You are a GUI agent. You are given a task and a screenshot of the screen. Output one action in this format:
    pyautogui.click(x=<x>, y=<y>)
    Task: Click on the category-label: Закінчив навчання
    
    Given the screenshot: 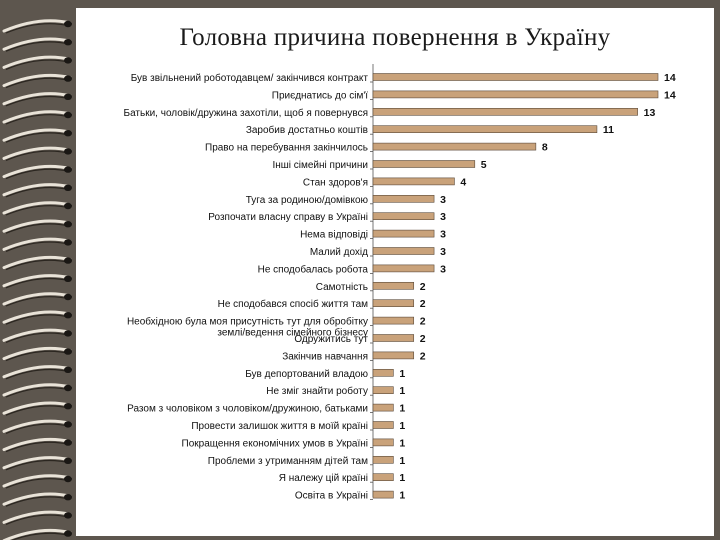 What is the action you would take?
    pyautogui.click(x=325, y=356)
    